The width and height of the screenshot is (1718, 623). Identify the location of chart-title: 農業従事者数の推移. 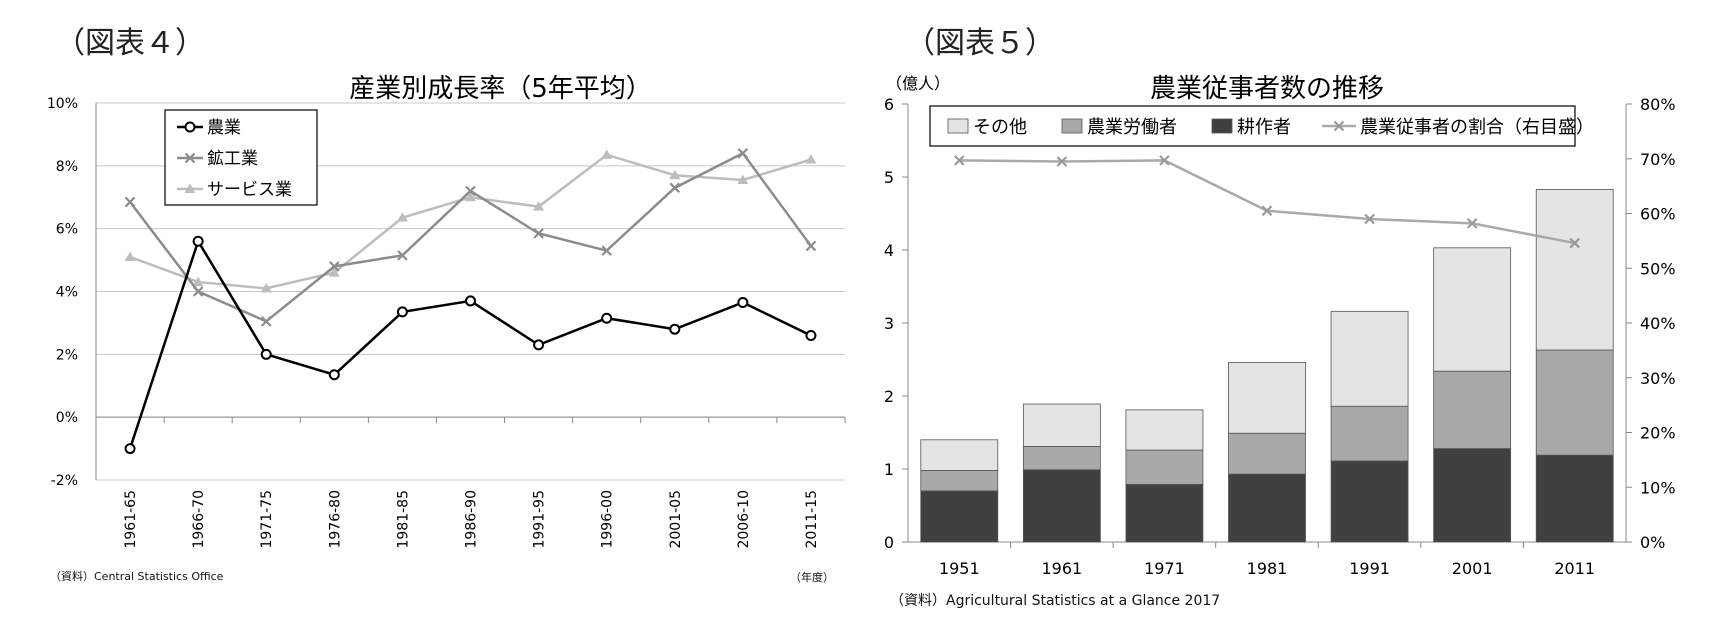
(1267, 89).